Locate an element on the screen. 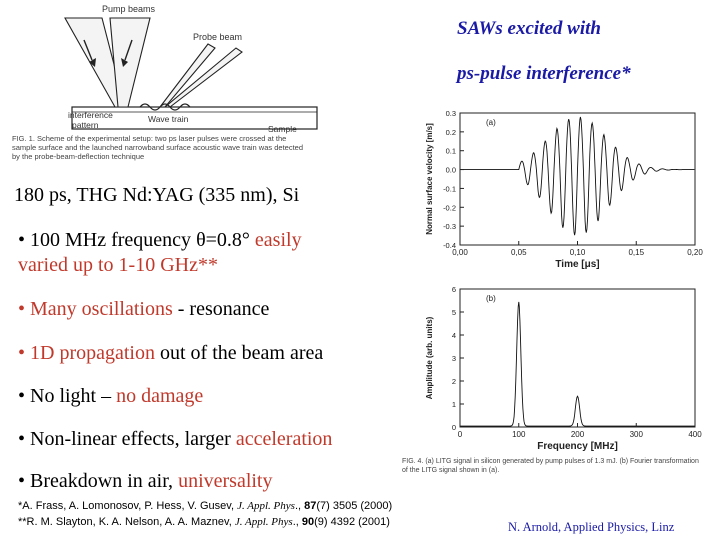 The height and width of the screenshot is (540, 720). chart-b-panel-label: (b) is located at coordinates (491, 298).